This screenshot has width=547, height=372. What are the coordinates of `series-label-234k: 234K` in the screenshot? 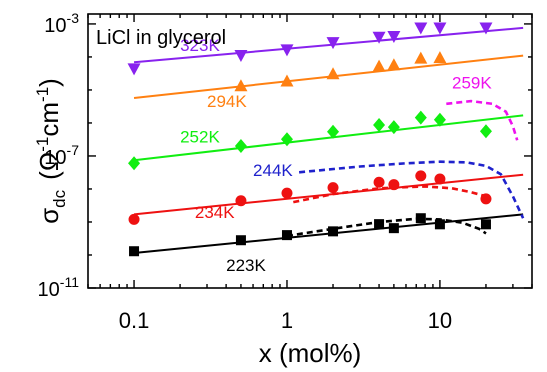 It's located at (215, 212).